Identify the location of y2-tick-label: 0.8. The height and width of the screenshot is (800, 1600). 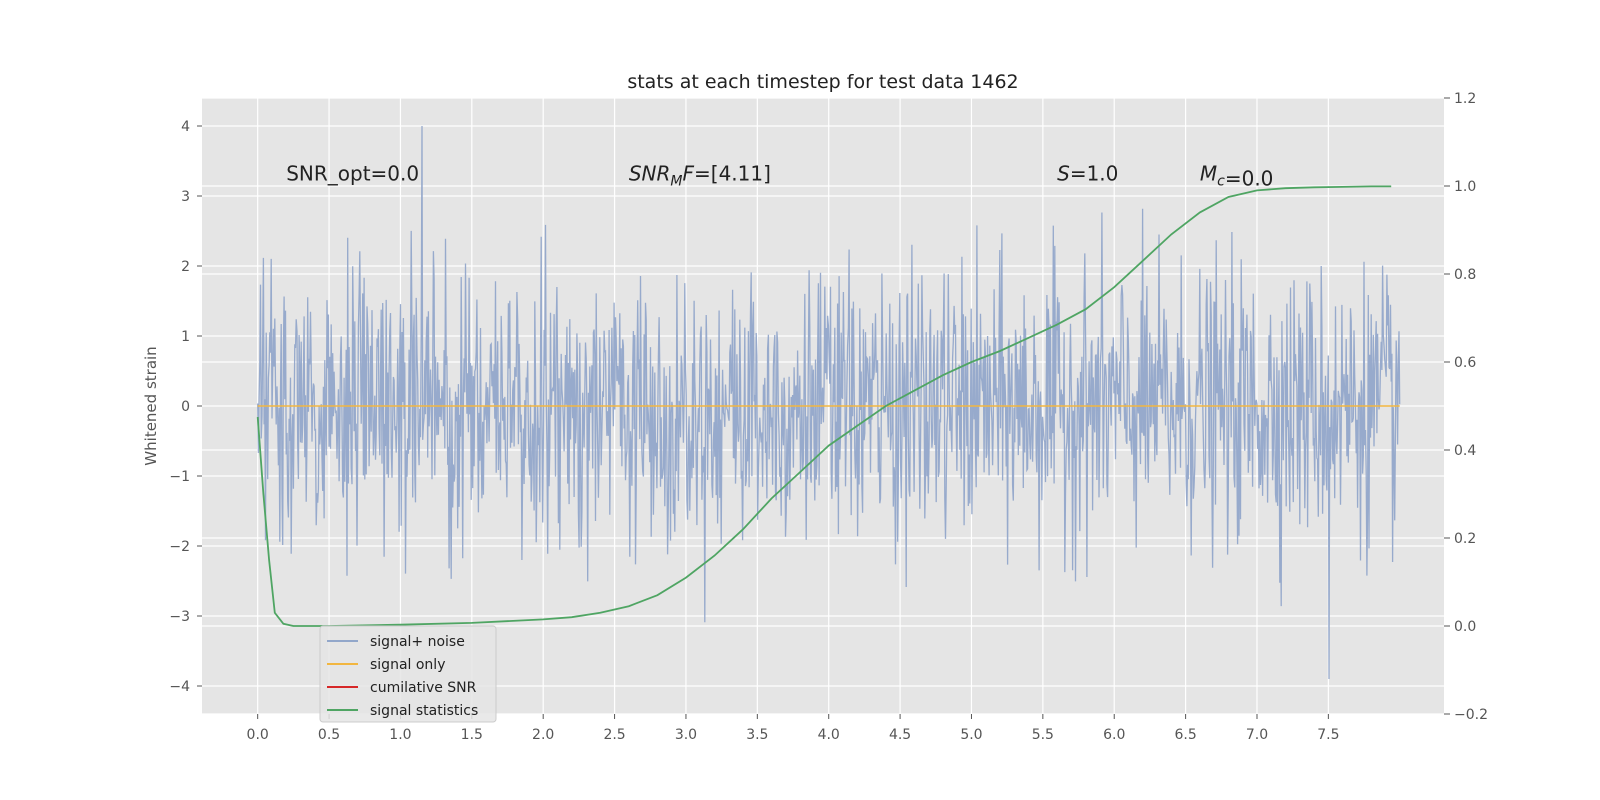
(1465, 275).